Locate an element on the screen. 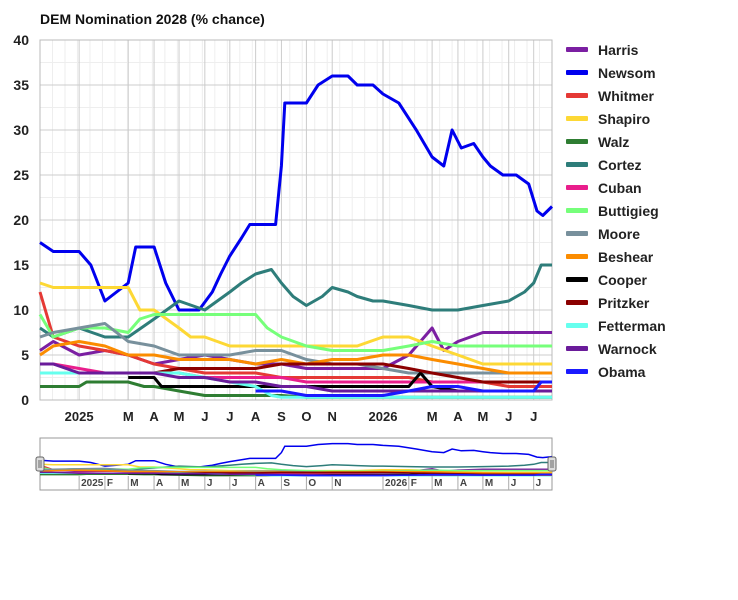 This screenshot has width=738, height=600. legend-item-fetterman: Fetterman is located at coordinates (651, 325).